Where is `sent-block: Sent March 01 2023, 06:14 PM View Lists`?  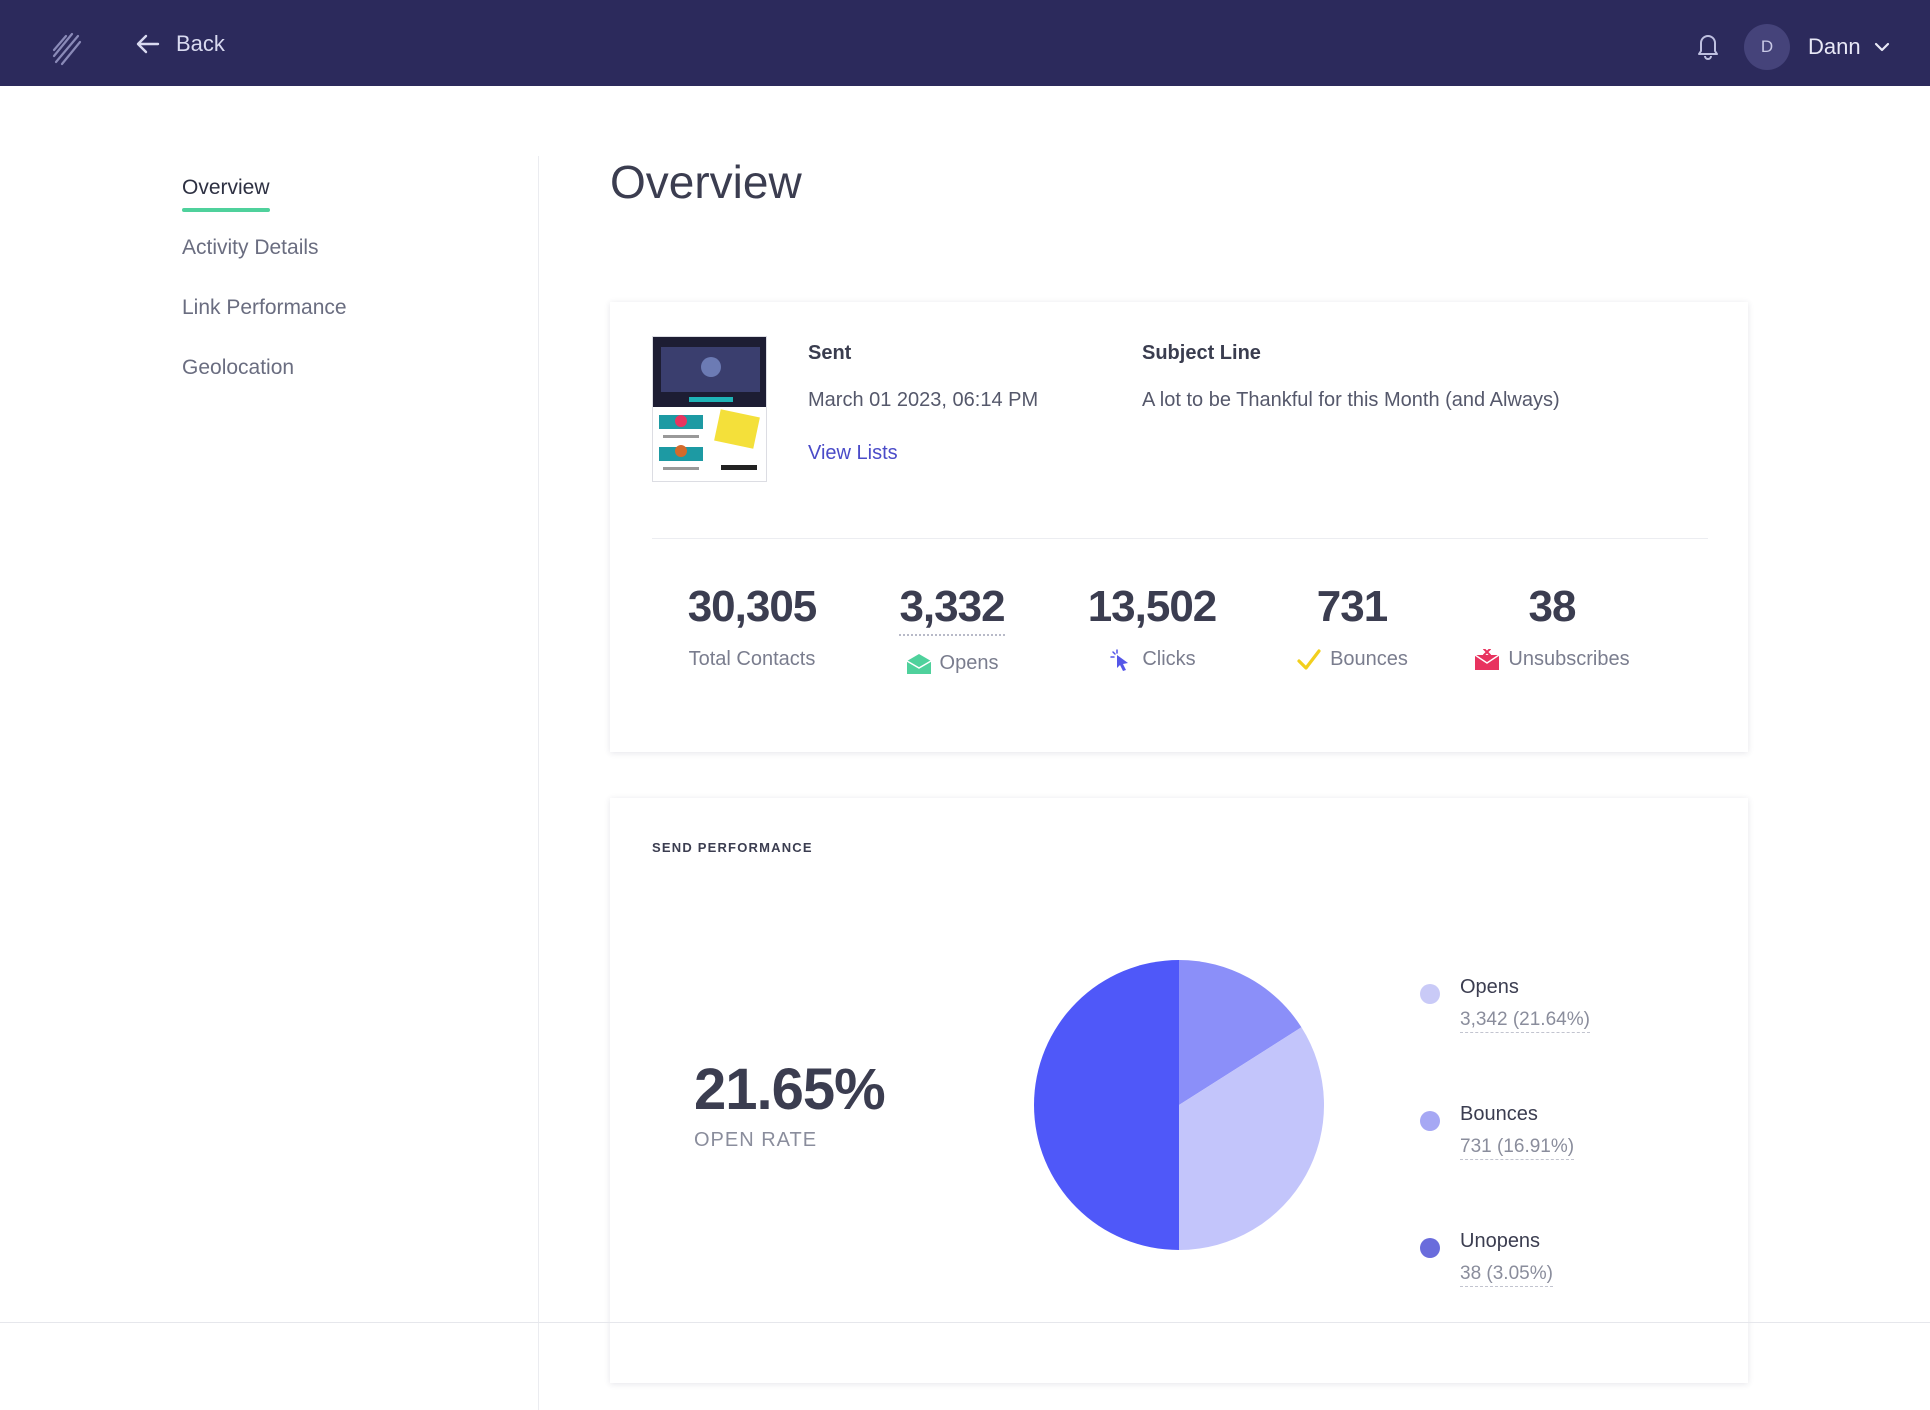 sent-block: Sent March 01 2023, 06:14 PM View Lists is located at coordinates (923, 403).